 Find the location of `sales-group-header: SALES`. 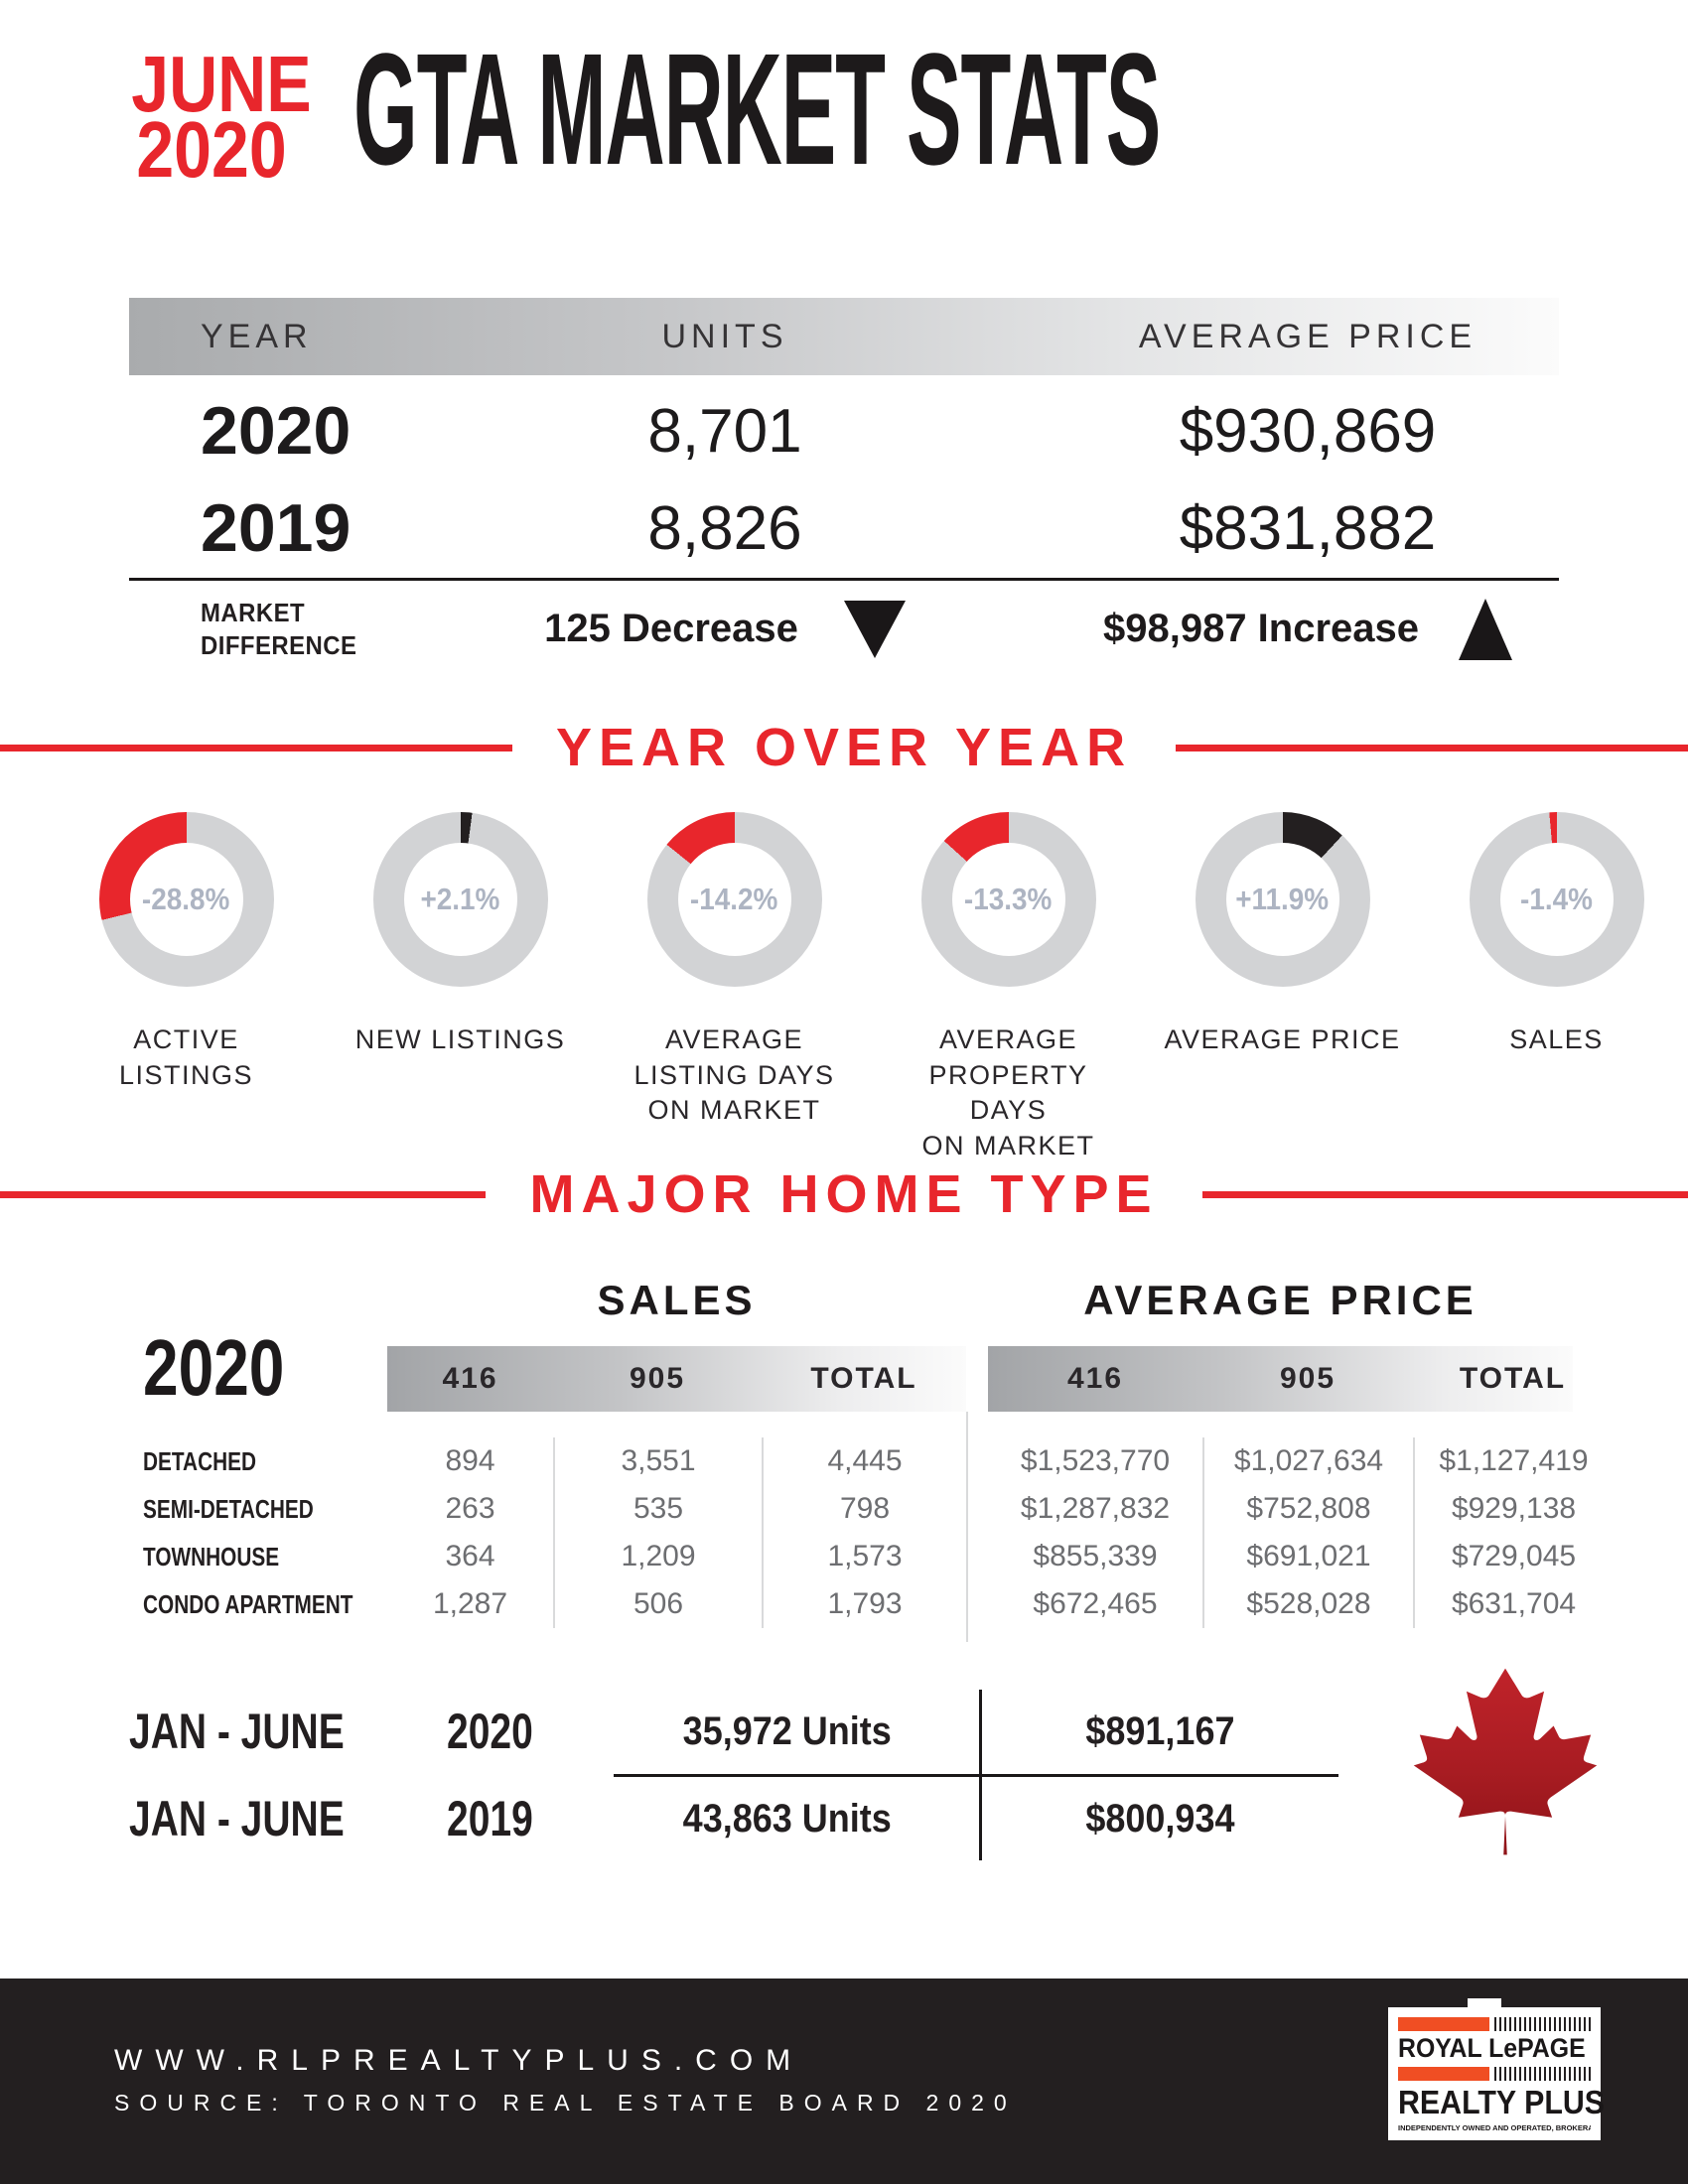

sales-group-header: SALES is located at coordinates (677, 1300).